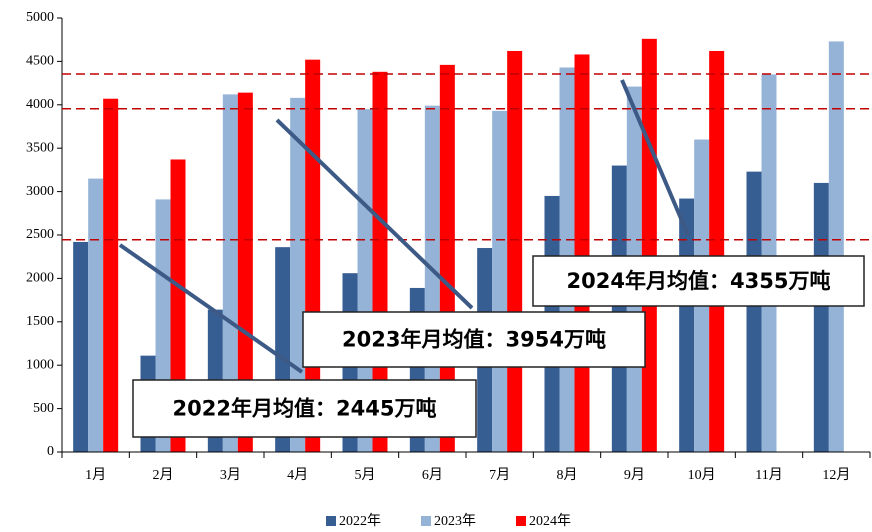 The height and width of the screenshot is (532, 872). I want to click on x-tick-label: 6月, so click(432, 475).